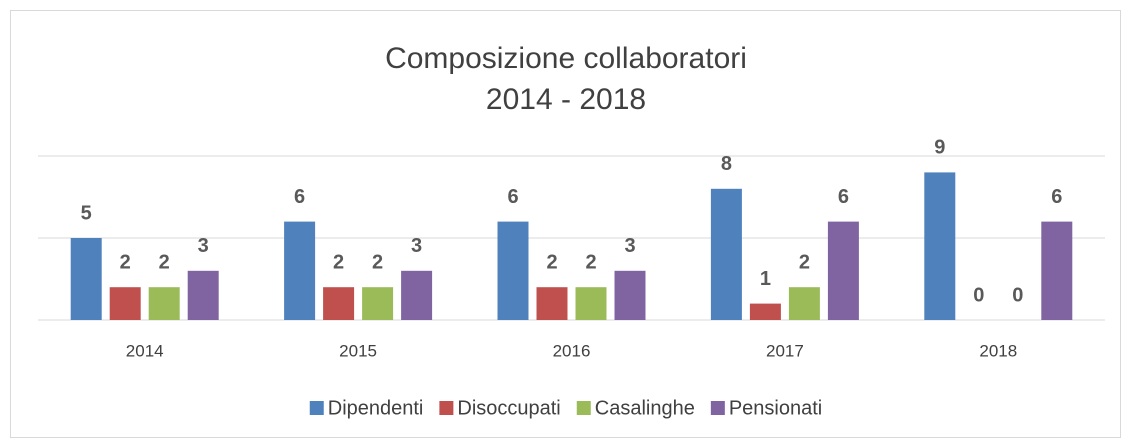 The height and width of the screenshot is (439, 1123). What do you see at coordinates (566, 58) in the screenshot?
I see `chart-title: Composizione collaboratori` at bounding box center [566, 58].